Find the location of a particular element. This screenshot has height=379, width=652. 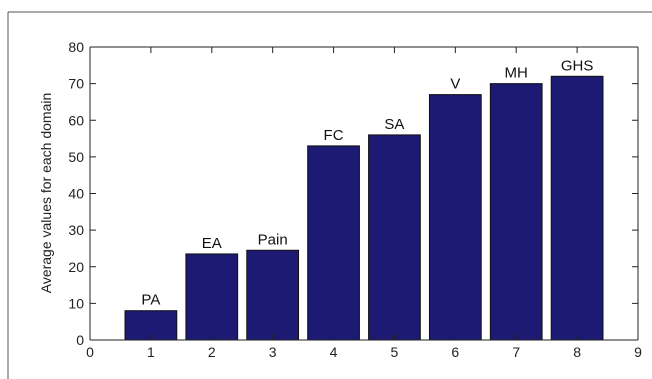

bar-label-sa: SA is located at coordinates (394, 124).